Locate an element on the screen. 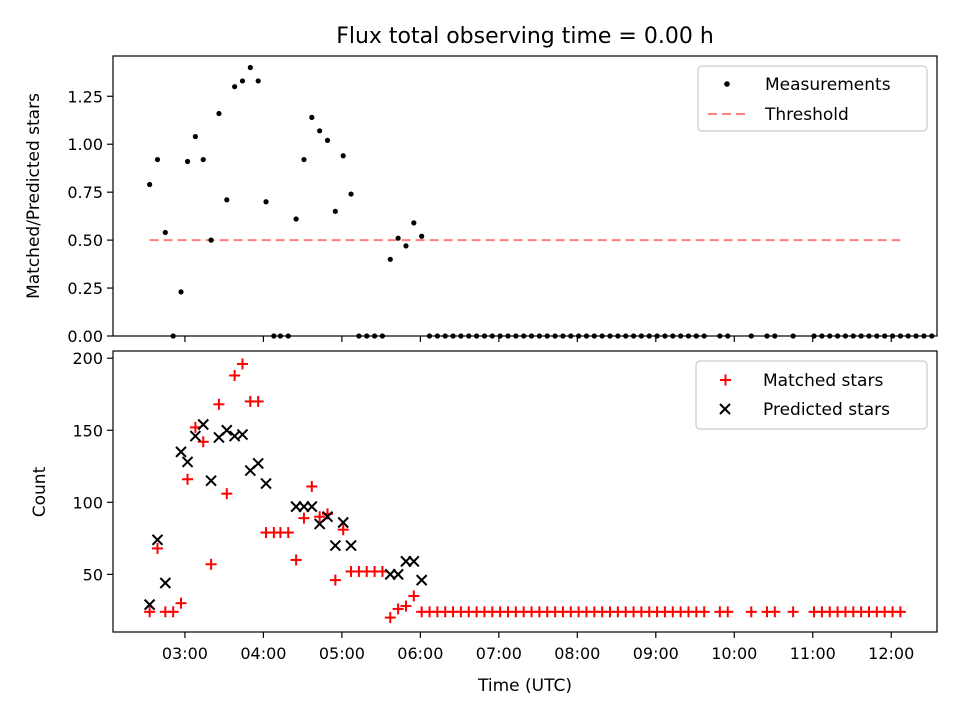  x-tick-label: 03:00 is located at coordinates (185, 653).